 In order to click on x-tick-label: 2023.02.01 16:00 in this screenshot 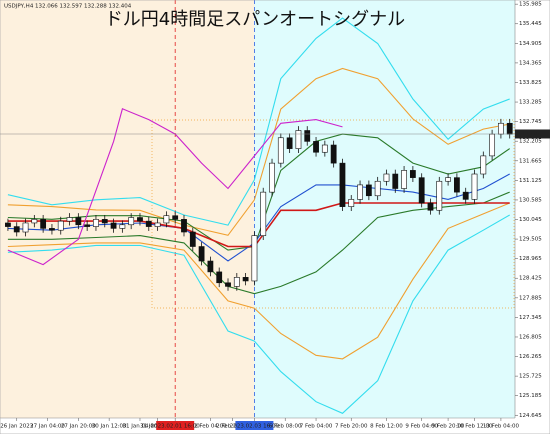, I will do `click(176, 427)`.